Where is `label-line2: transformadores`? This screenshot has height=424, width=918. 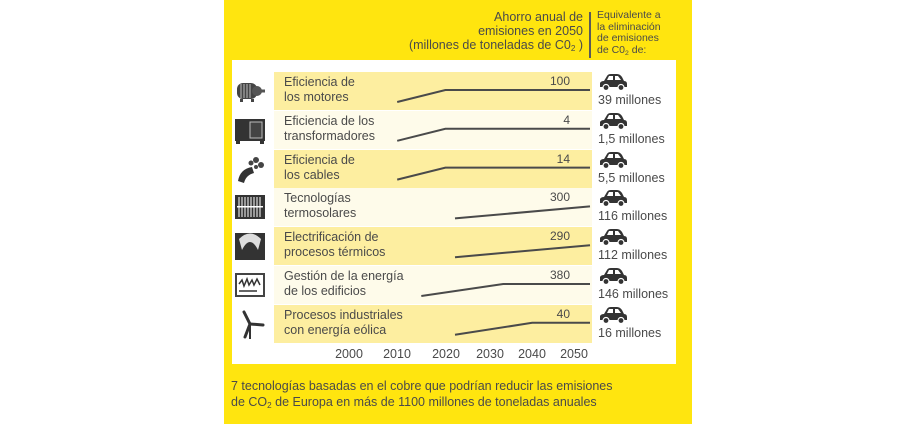 label-line2: transformadores is located at coordinates (330, 135).